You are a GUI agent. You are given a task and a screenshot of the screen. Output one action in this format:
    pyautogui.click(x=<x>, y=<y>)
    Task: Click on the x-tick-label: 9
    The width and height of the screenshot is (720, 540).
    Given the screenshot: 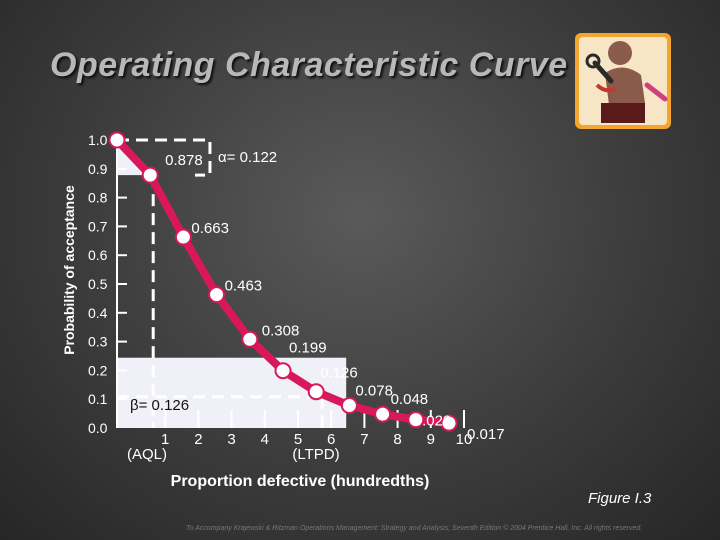 What is the action you would take?
    pyautogui.click(x=431, y=439)
    